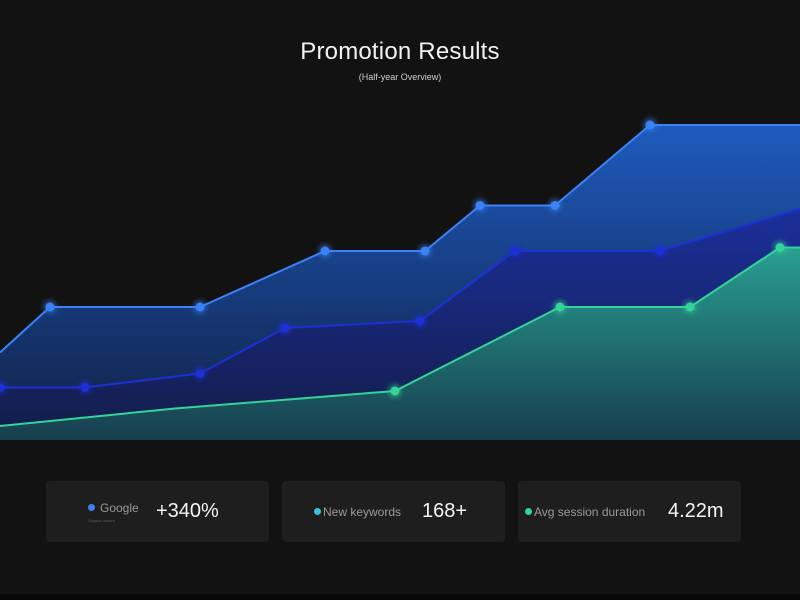  I want to click on google-dot-icon, so click(91, 507).